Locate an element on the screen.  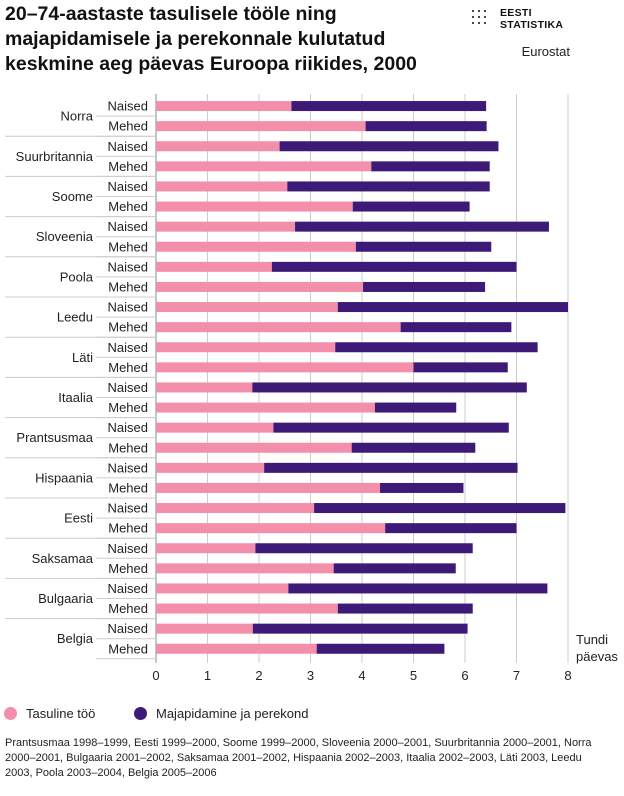
country-label: Eesti is located at coordinates (78, 518).